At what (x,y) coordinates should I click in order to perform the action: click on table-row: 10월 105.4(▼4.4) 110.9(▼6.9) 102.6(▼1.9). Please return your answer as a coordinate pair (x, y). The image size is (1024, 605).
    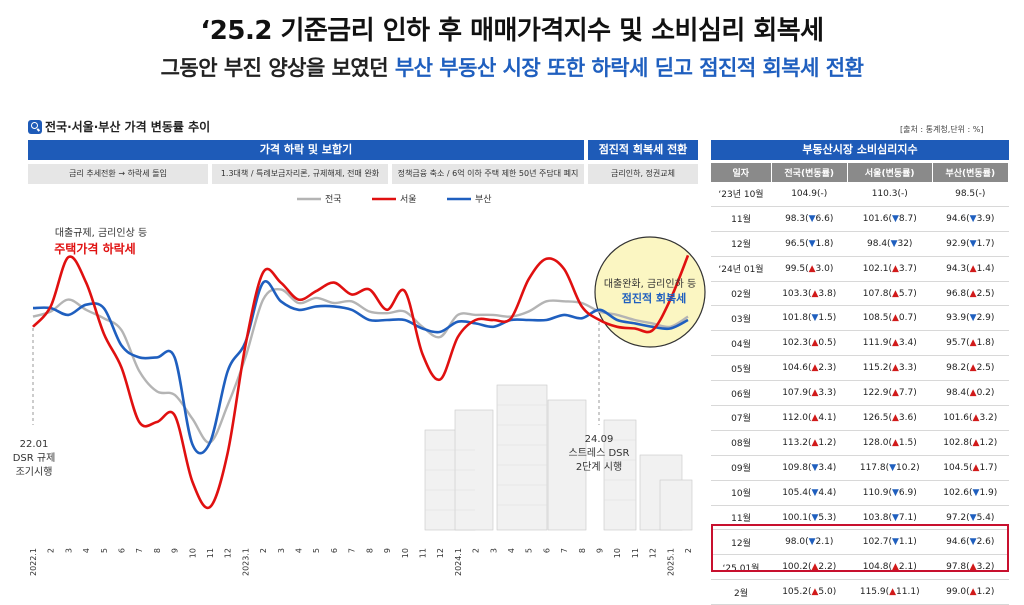
    Looking at the image, I should click on (860, 493).